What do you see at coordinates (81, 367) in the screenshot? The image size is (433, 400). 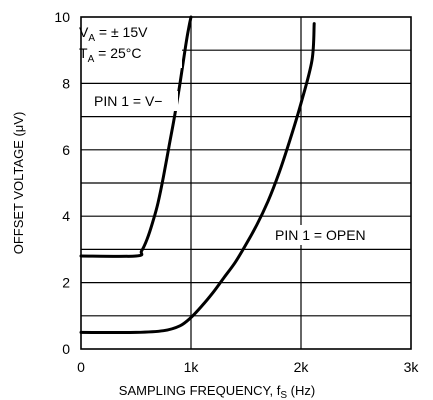 I see `x-tick-label-0: 0` at bounding box center [81, 367].